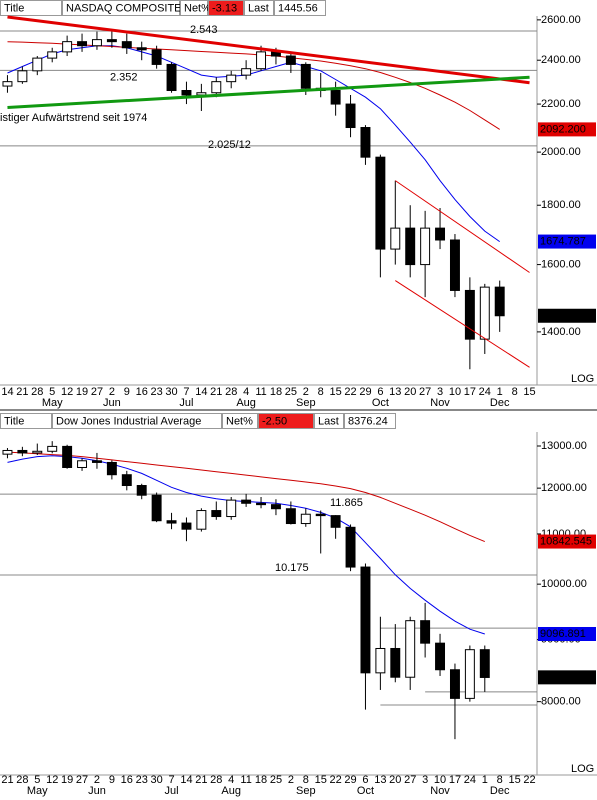  Describe the element at coordinates (380, 780) in the screenshot. I see `x-tick-label: 13` at that location.